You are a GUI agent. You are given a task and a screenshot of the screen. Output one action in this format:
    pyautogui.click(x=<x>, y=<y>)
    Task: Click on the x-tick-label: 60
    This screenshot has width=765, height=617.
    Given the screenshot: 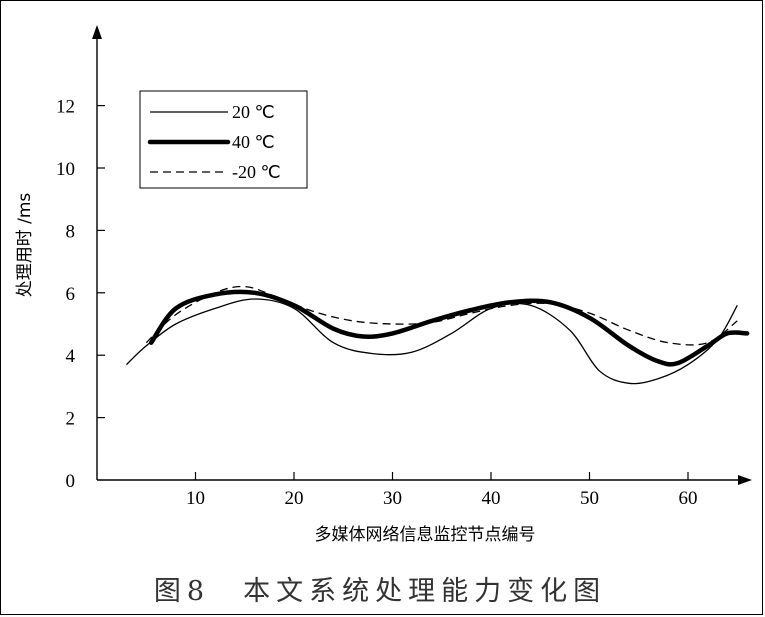 What is the action you would take?
    pyautogui.click(x=688, y=498)
    